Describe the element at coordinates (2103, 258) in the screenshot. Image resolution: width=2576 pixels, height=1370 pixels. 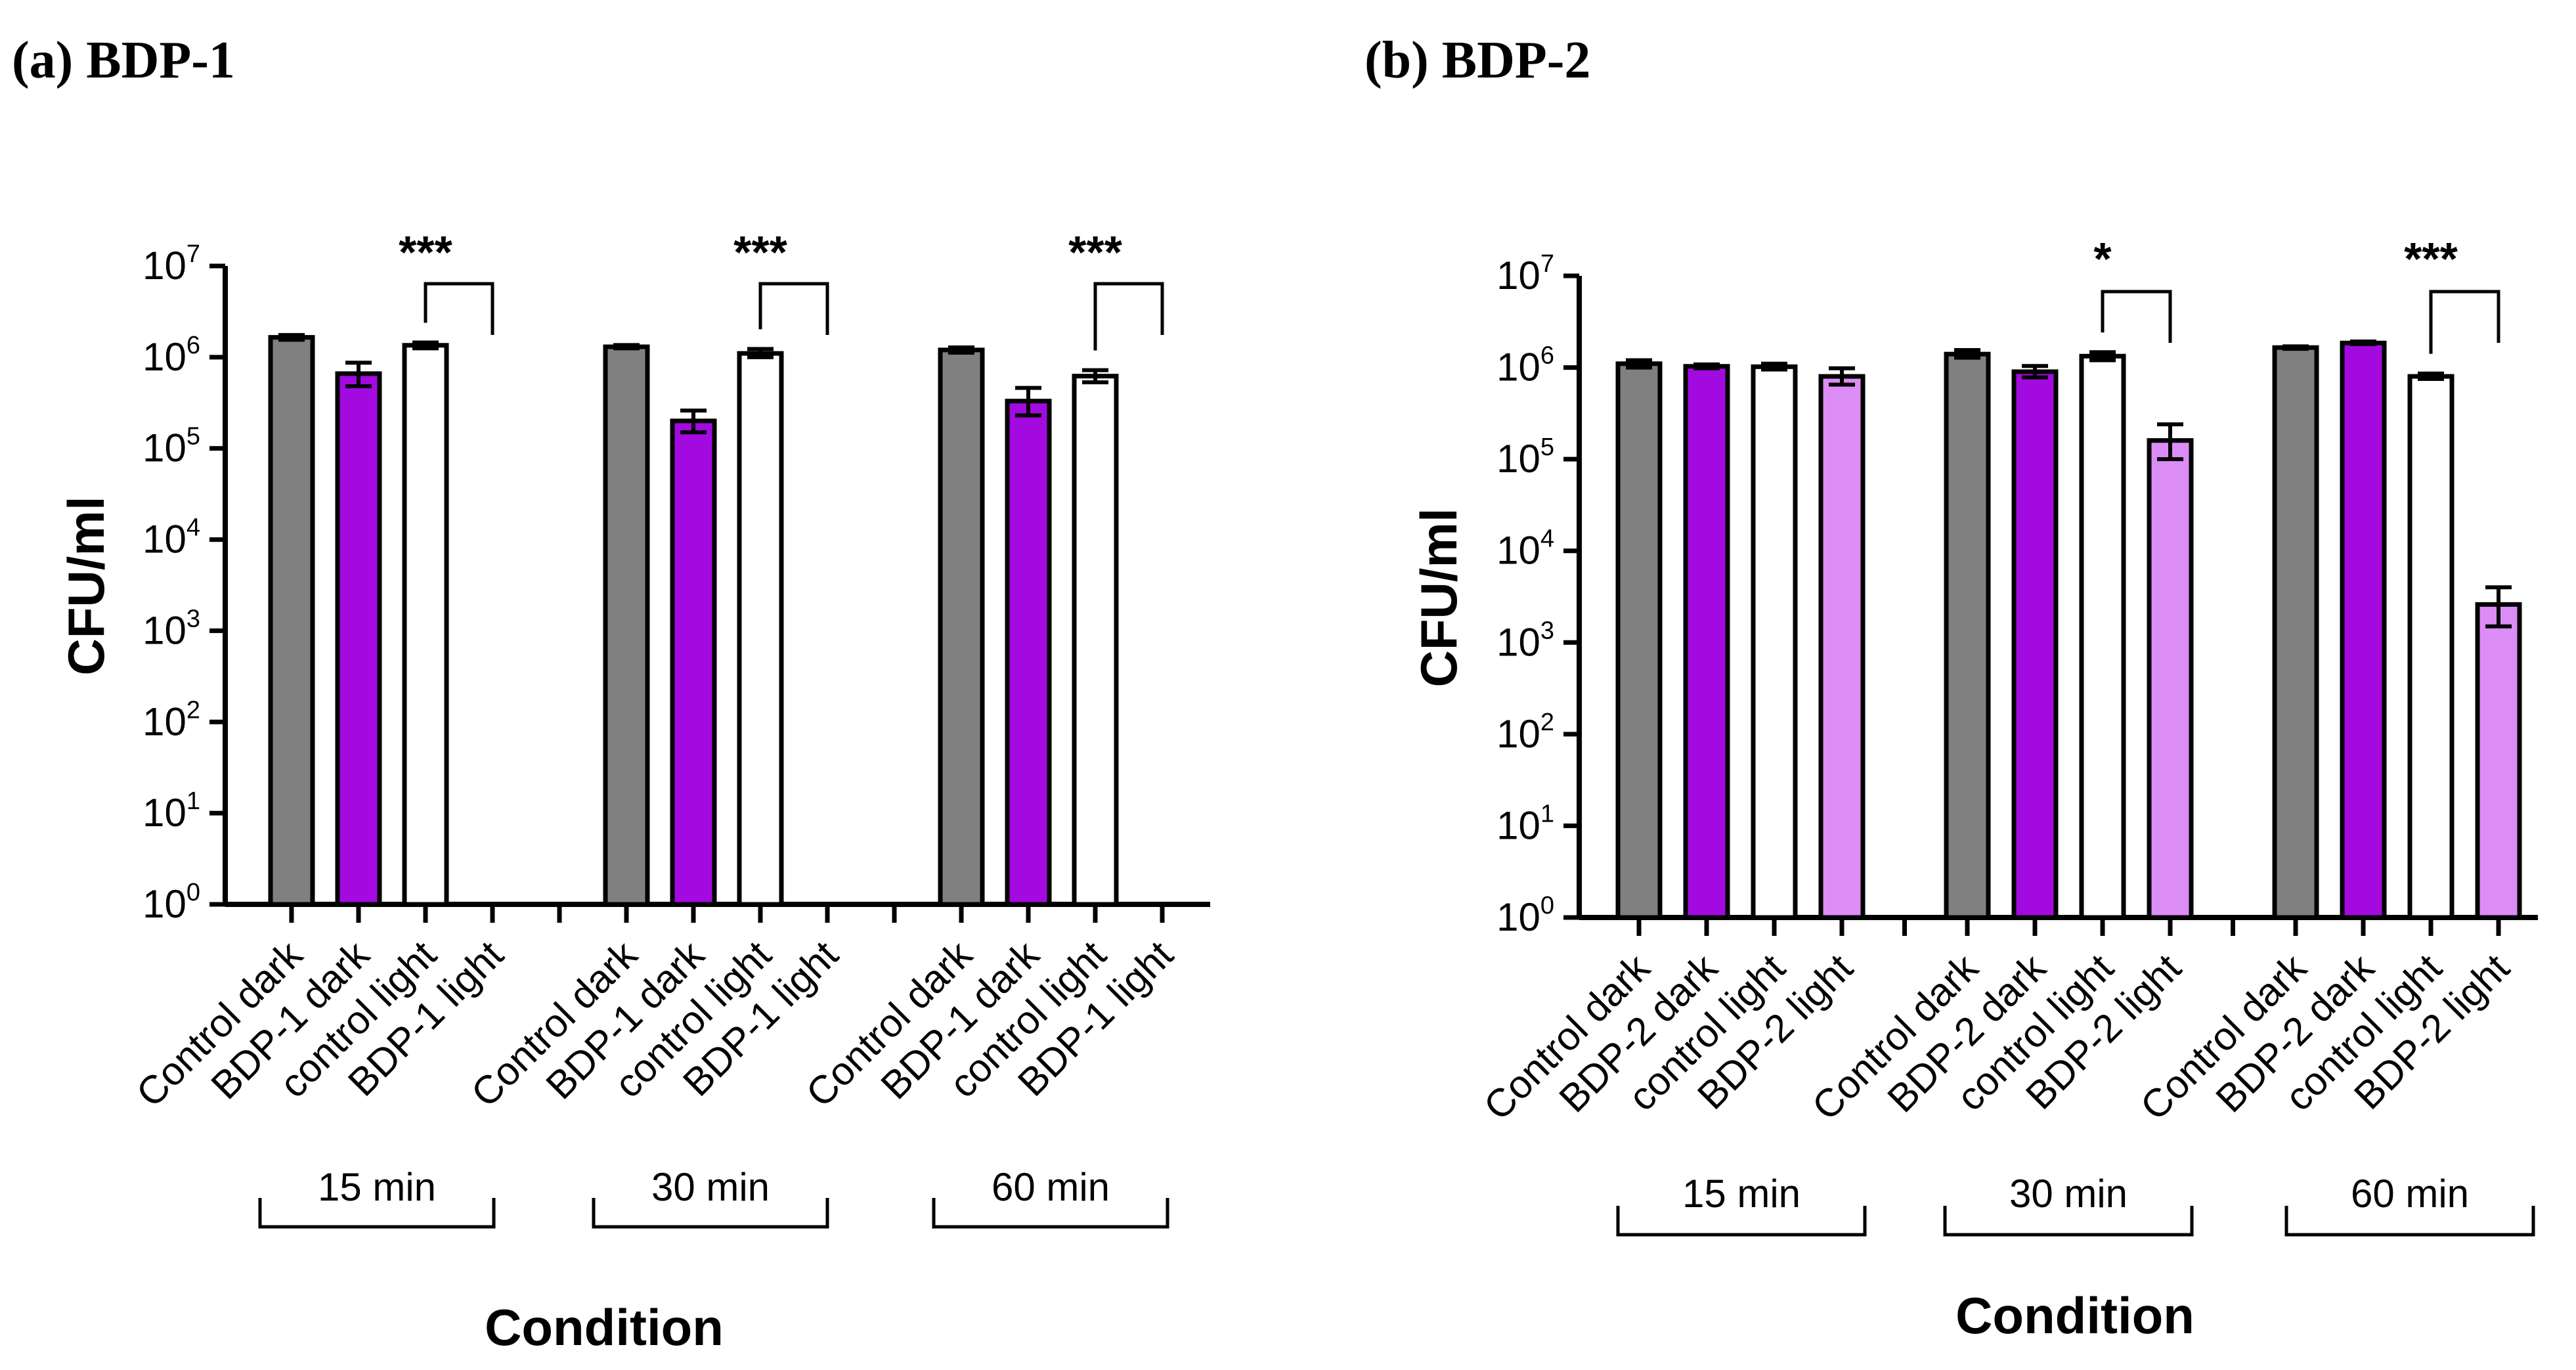
I see `panel-b-significance-label: *` at that location.